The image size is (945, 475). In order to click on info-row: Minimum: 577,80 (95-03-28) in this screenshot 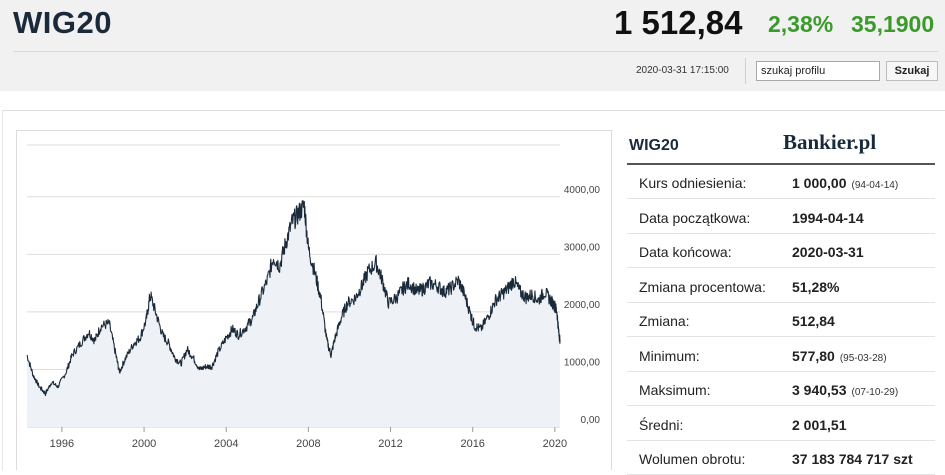, I will do `click(781, 355)`.